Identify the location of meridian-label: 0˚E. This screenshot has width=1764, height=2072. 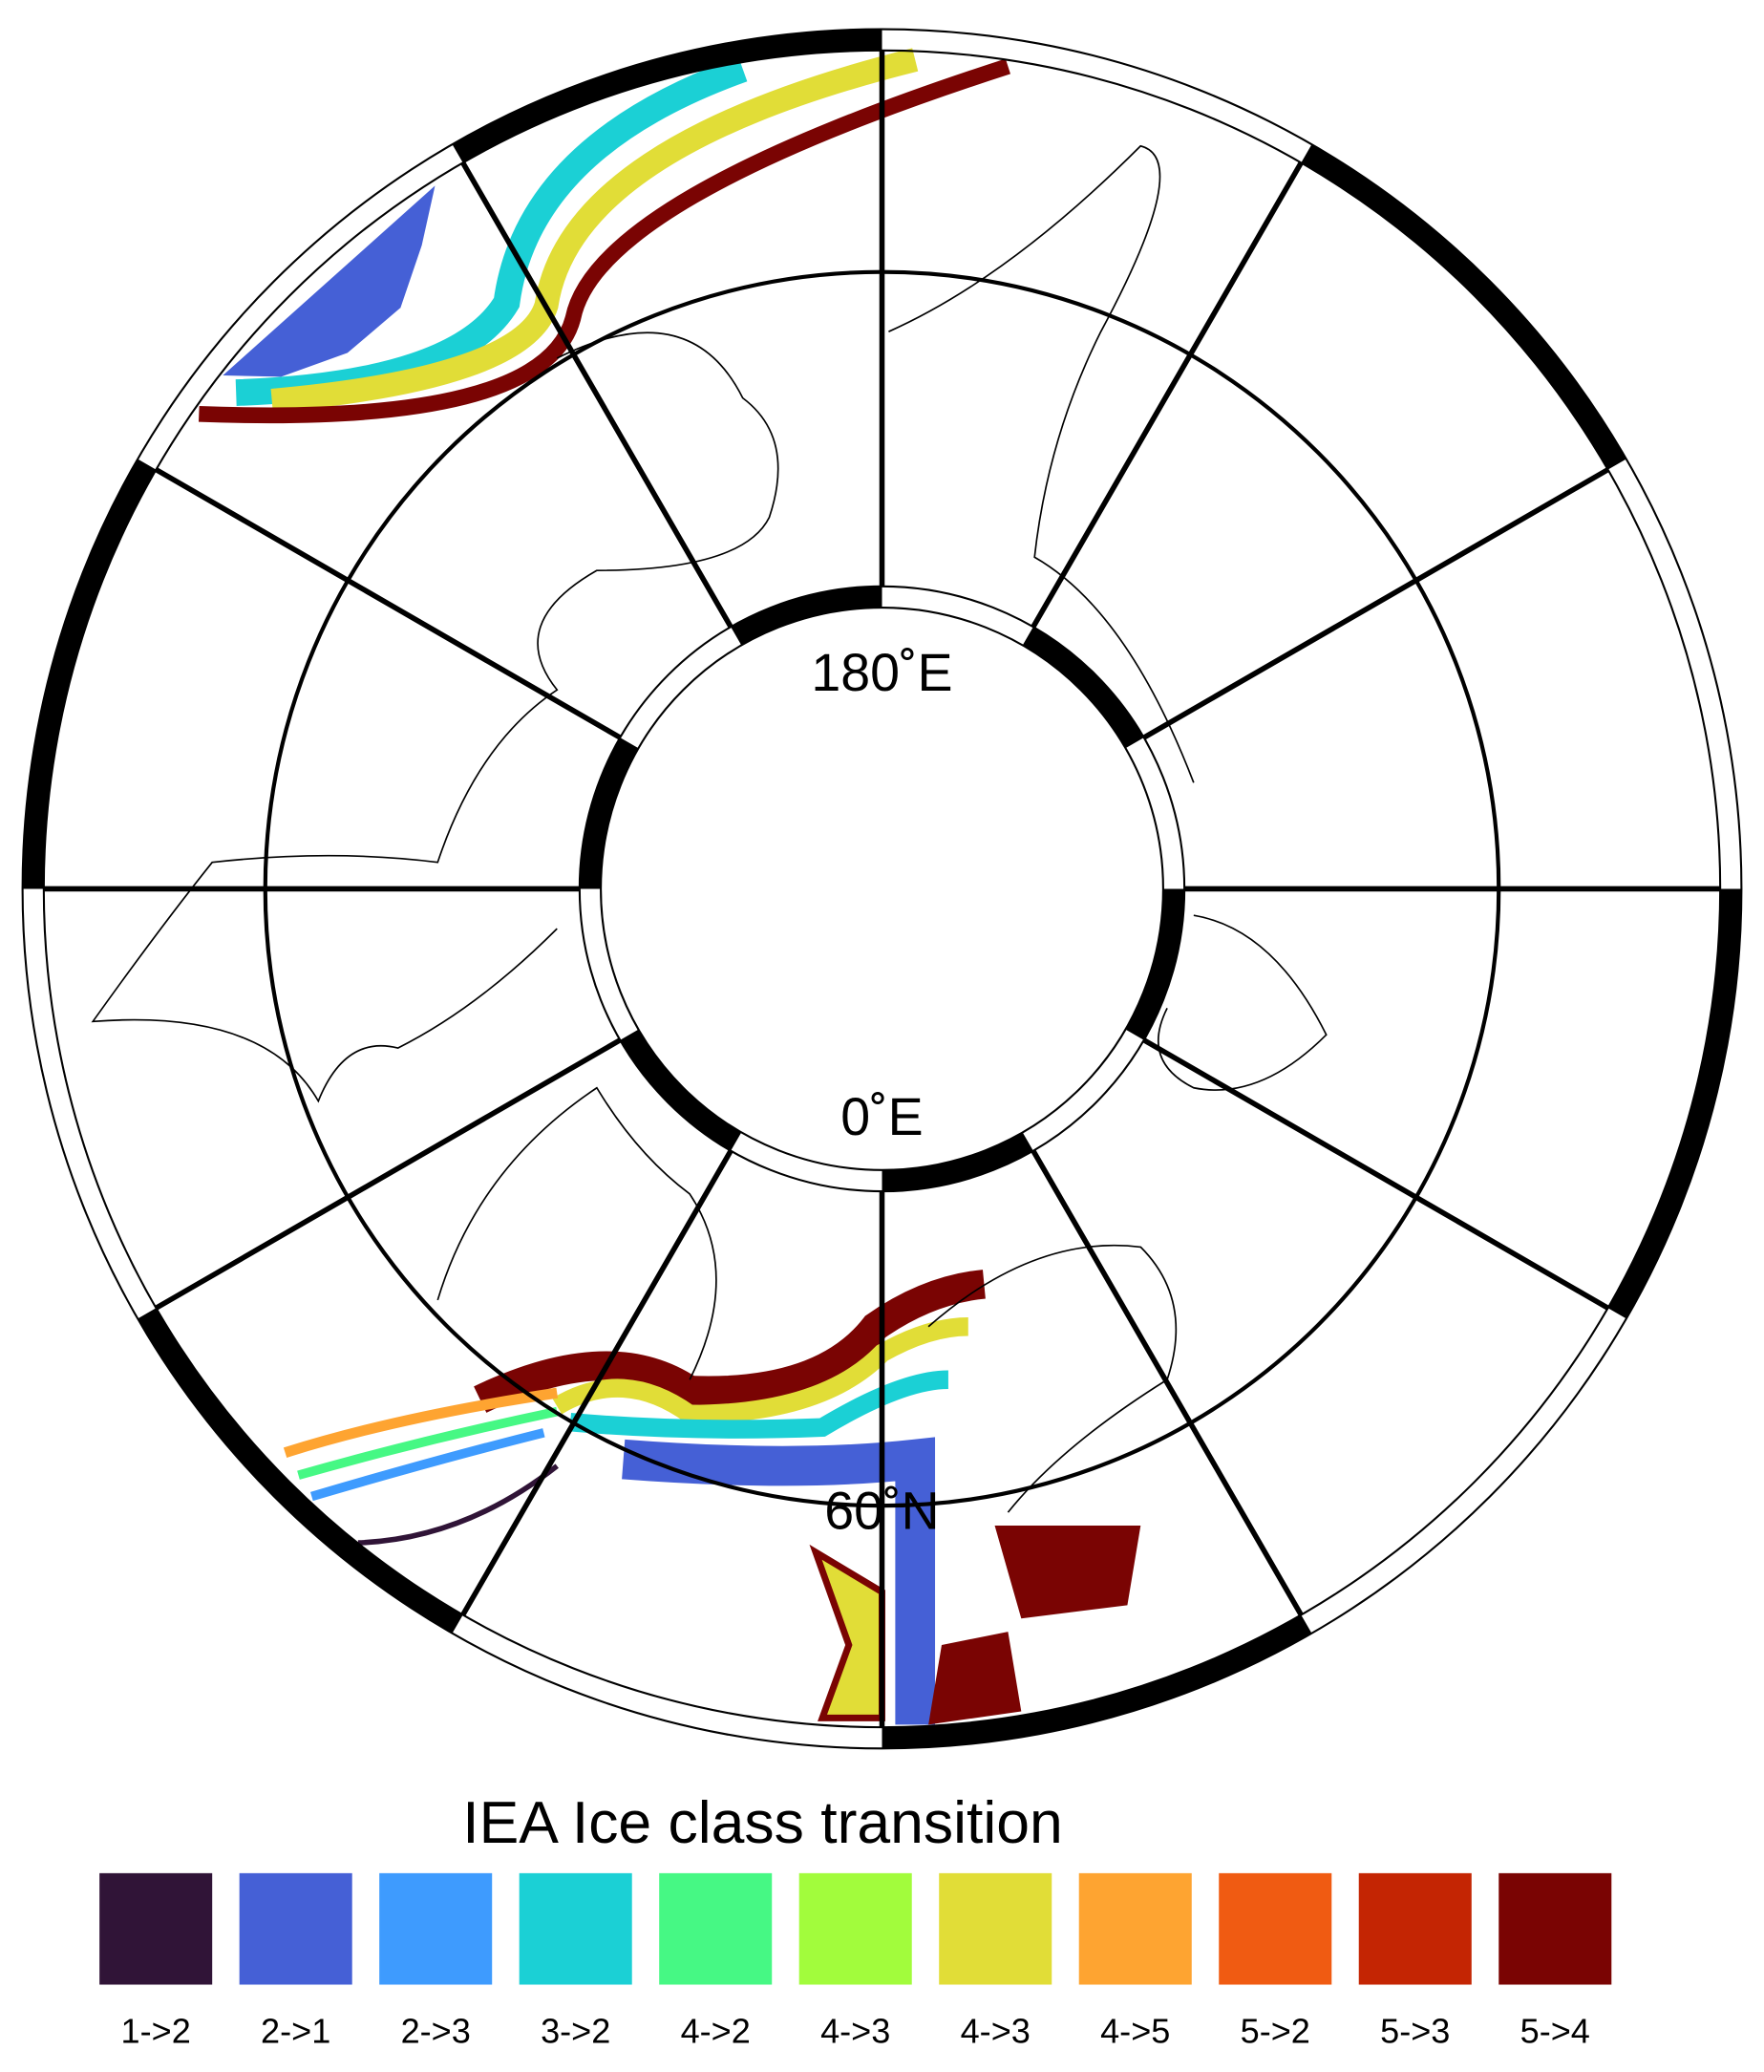
(881, 1116).